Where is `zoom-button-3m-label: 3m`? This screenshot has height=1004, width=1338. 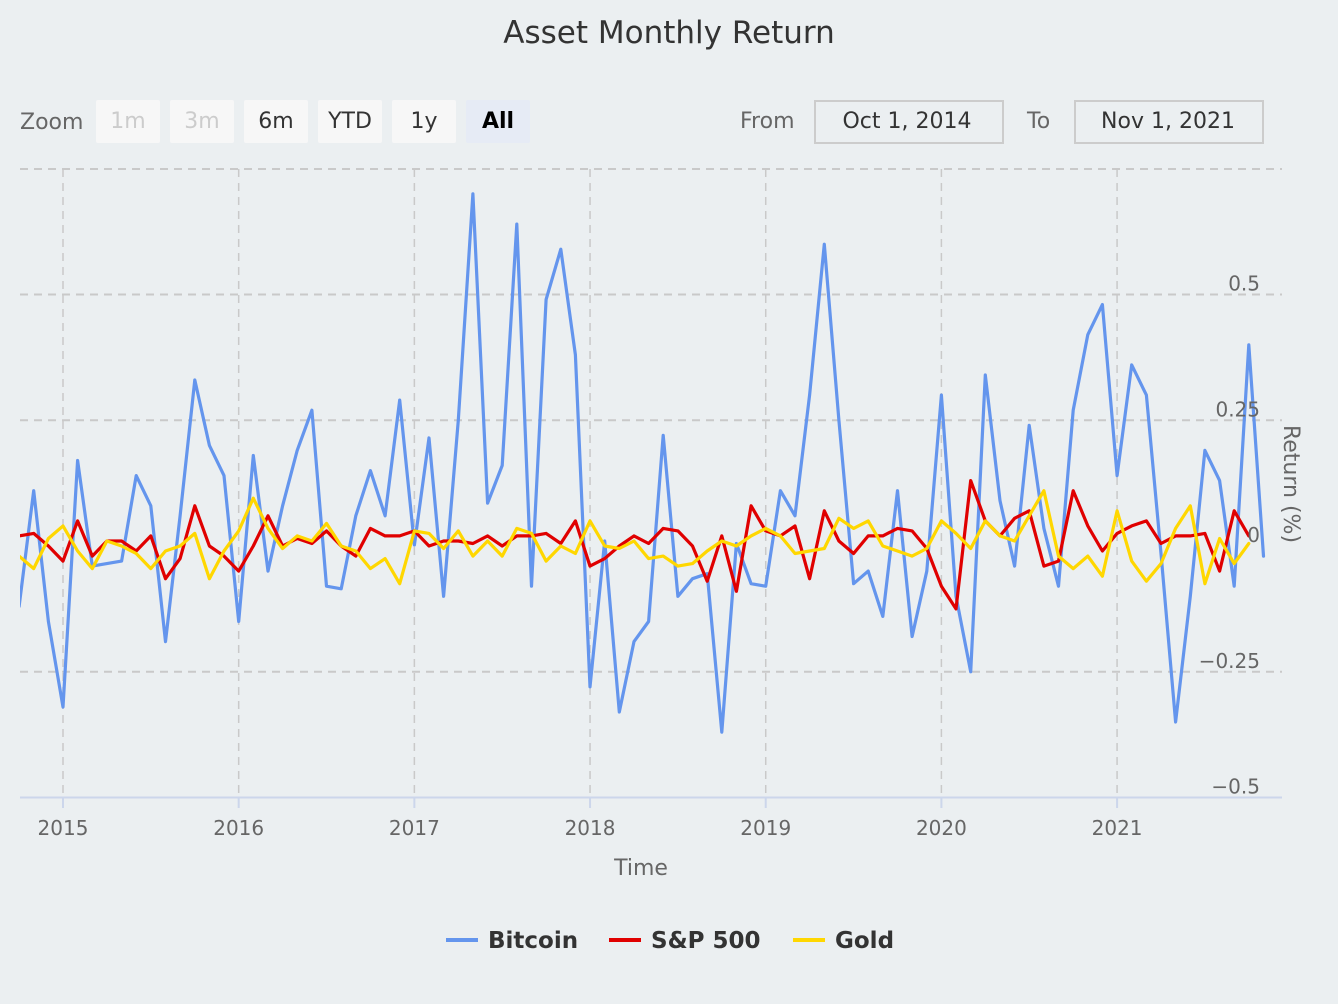
zoom-button-3m-label: 3m is located at coordinates (201, 121).